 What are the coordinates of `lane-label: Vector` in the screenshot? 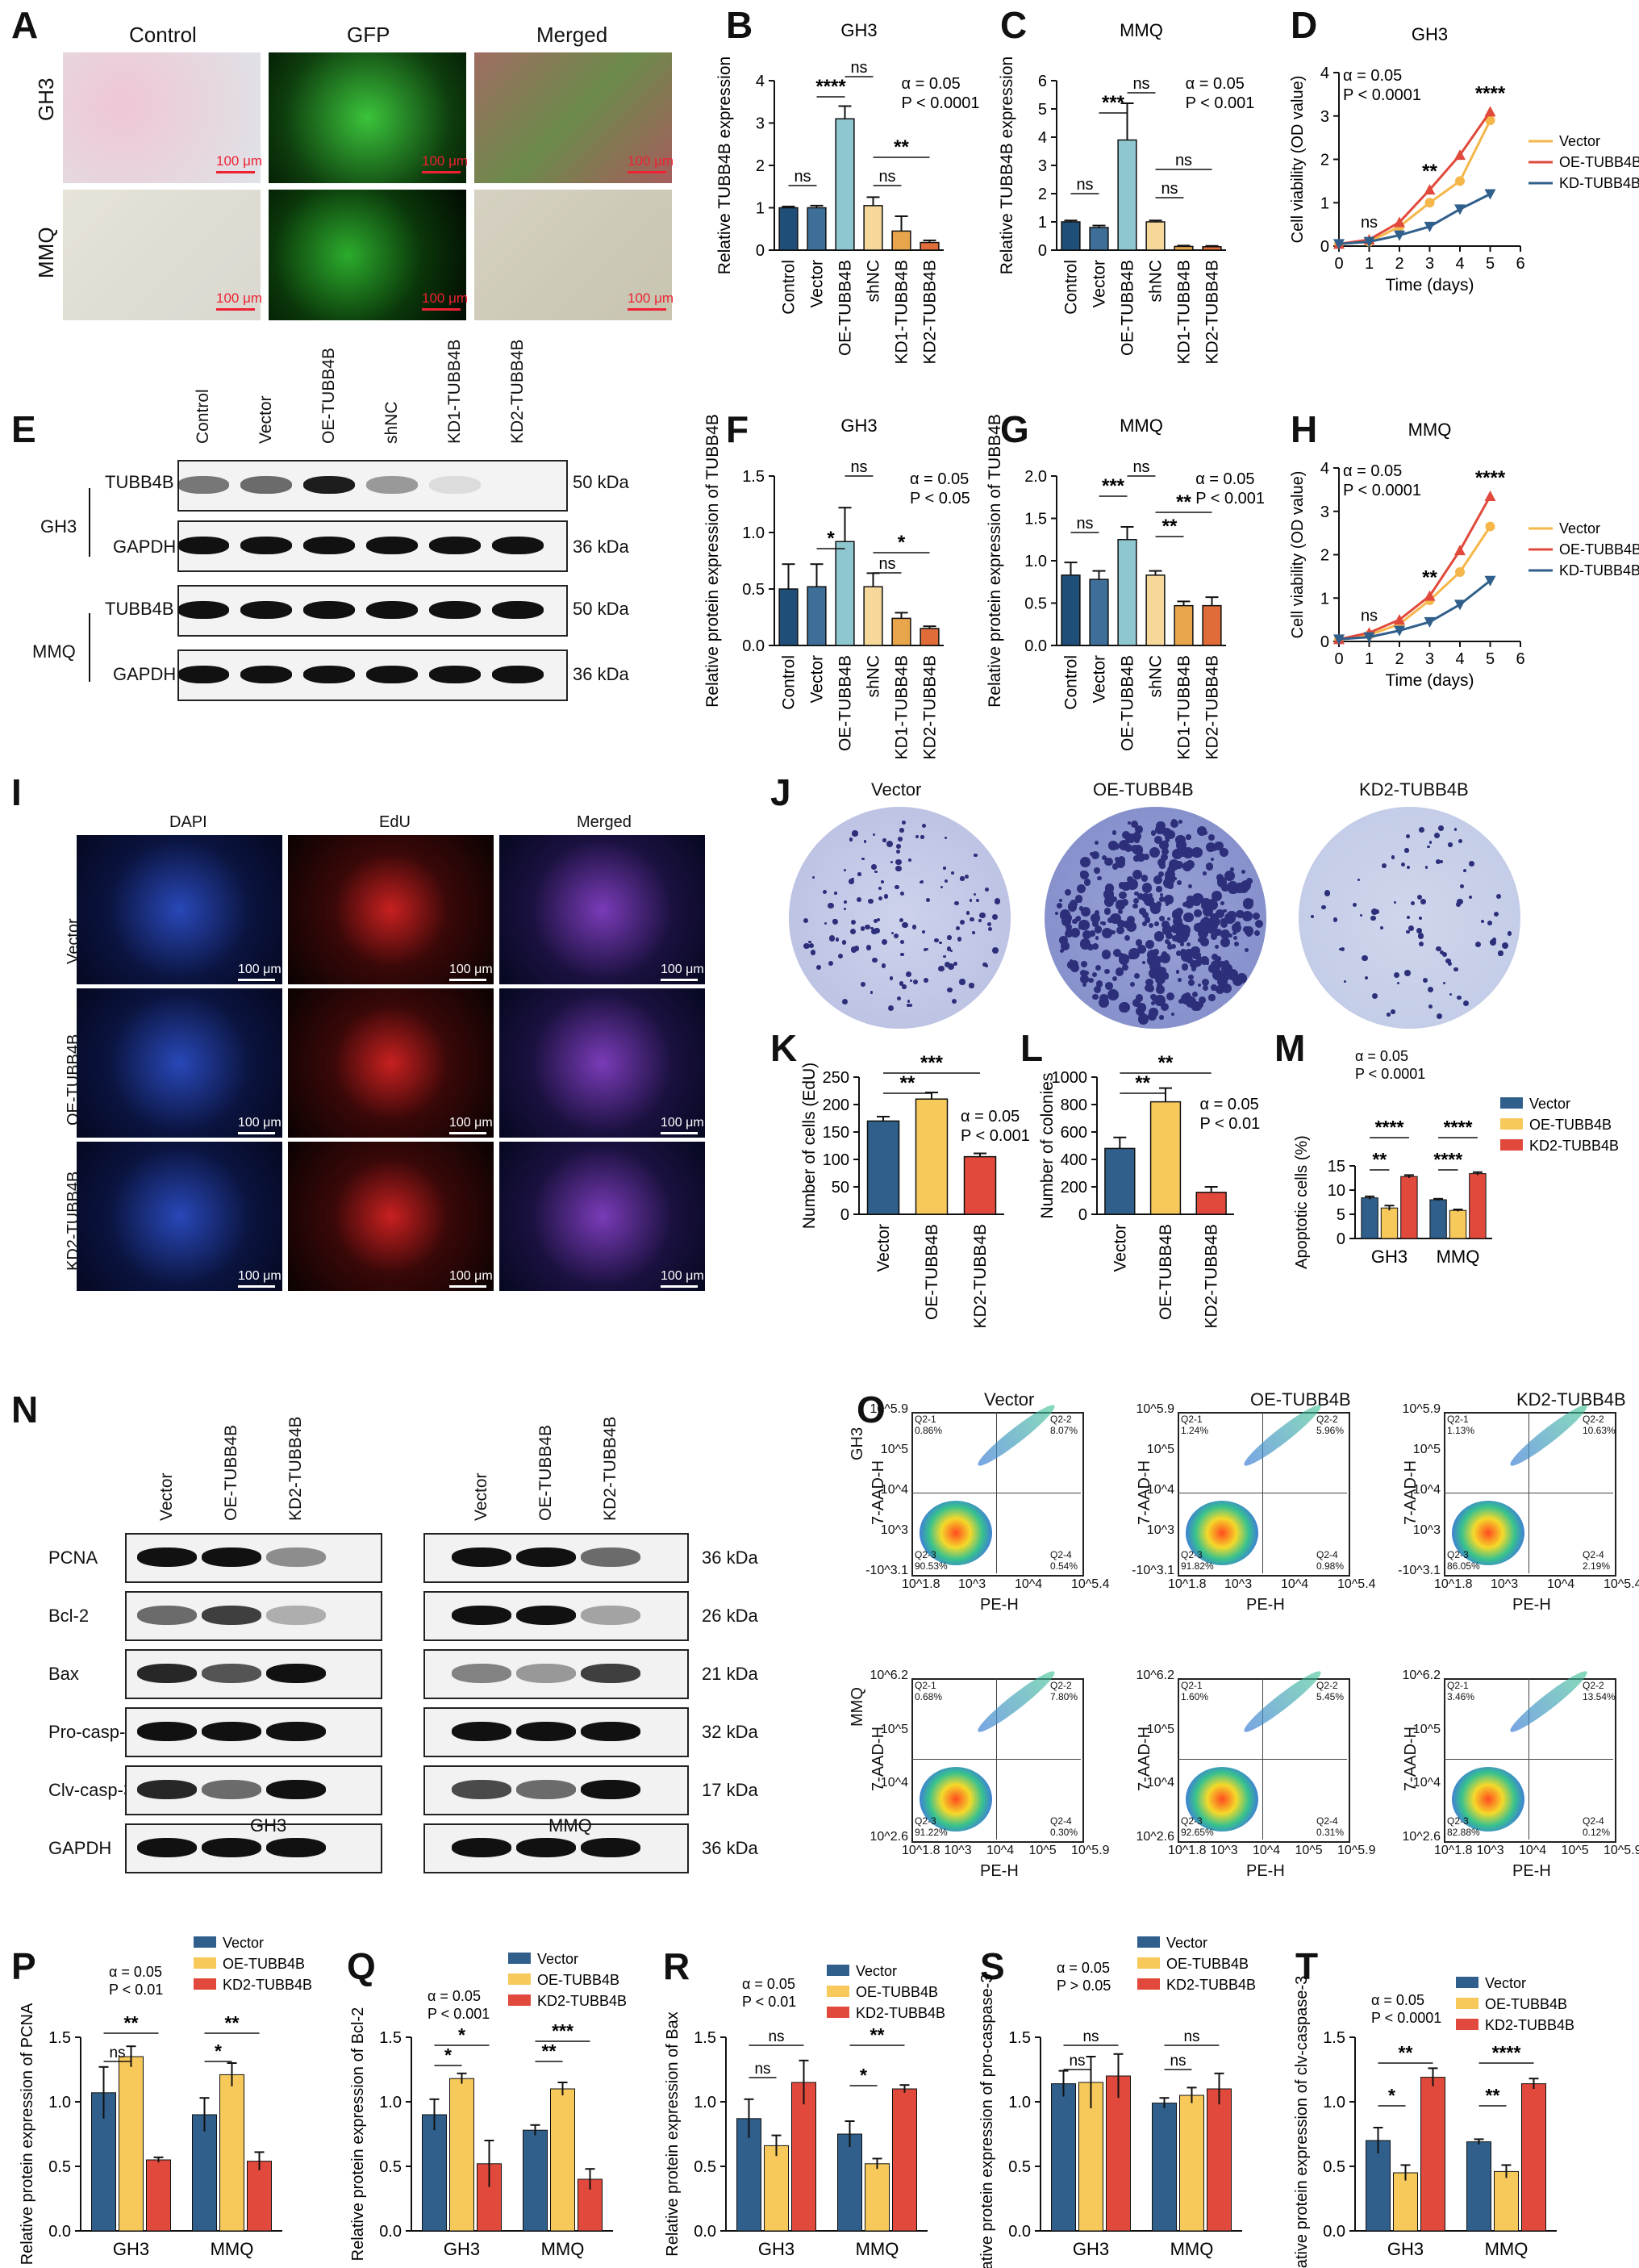 It's located at (481, 1496).